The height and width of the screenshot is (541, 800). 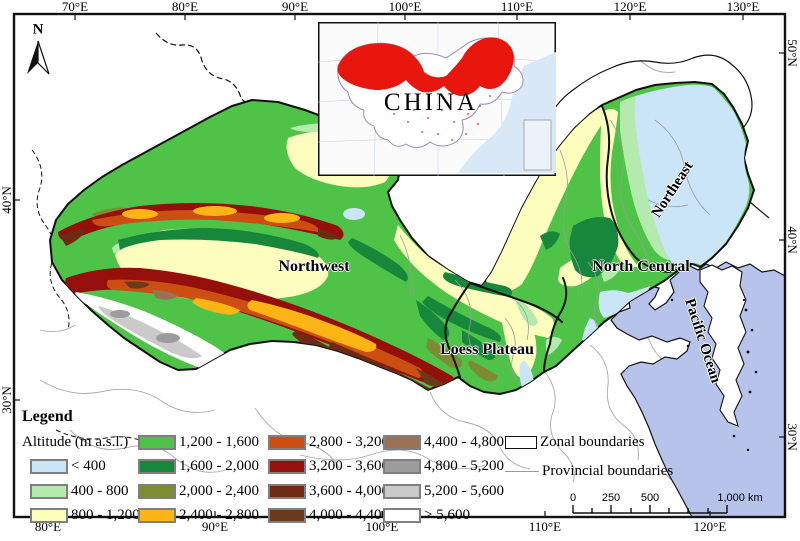 What do you see at coordinates (650, 509) in the screenshot?
I see `scale-bar` at bounding box center [650, 509].